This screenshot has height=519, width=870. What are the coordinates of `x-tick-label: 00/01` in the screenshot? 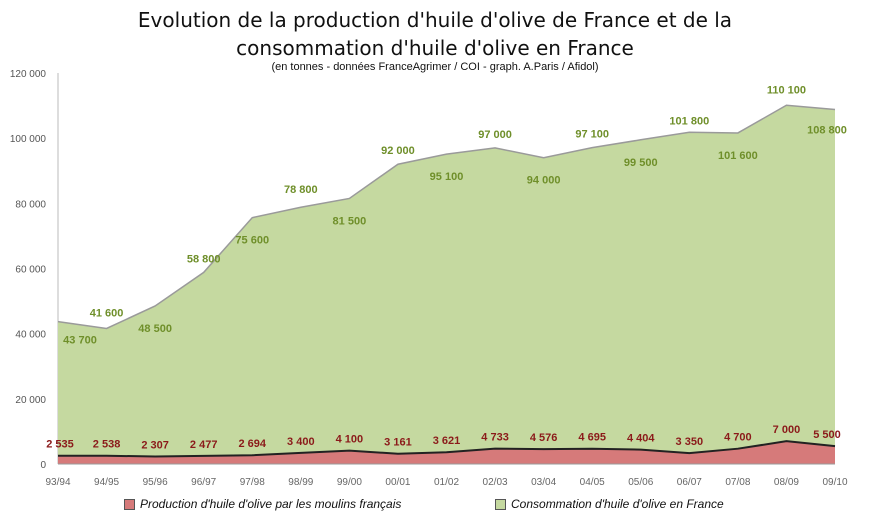 It's located at (397, 482).